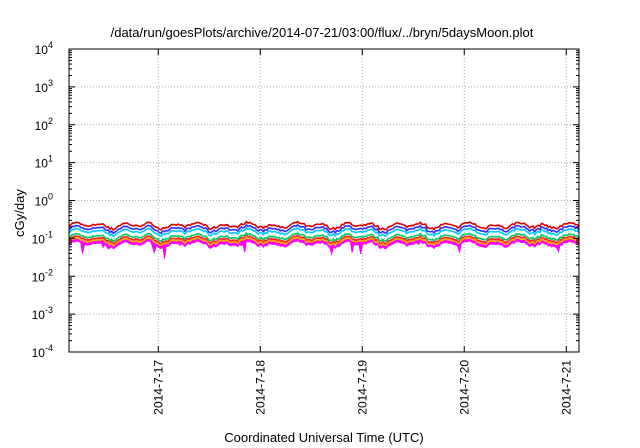 Image resolution: width=640 pixels, height=448 pixels. I want to click on y-tick-label: 10⁰, so click(44, 200).